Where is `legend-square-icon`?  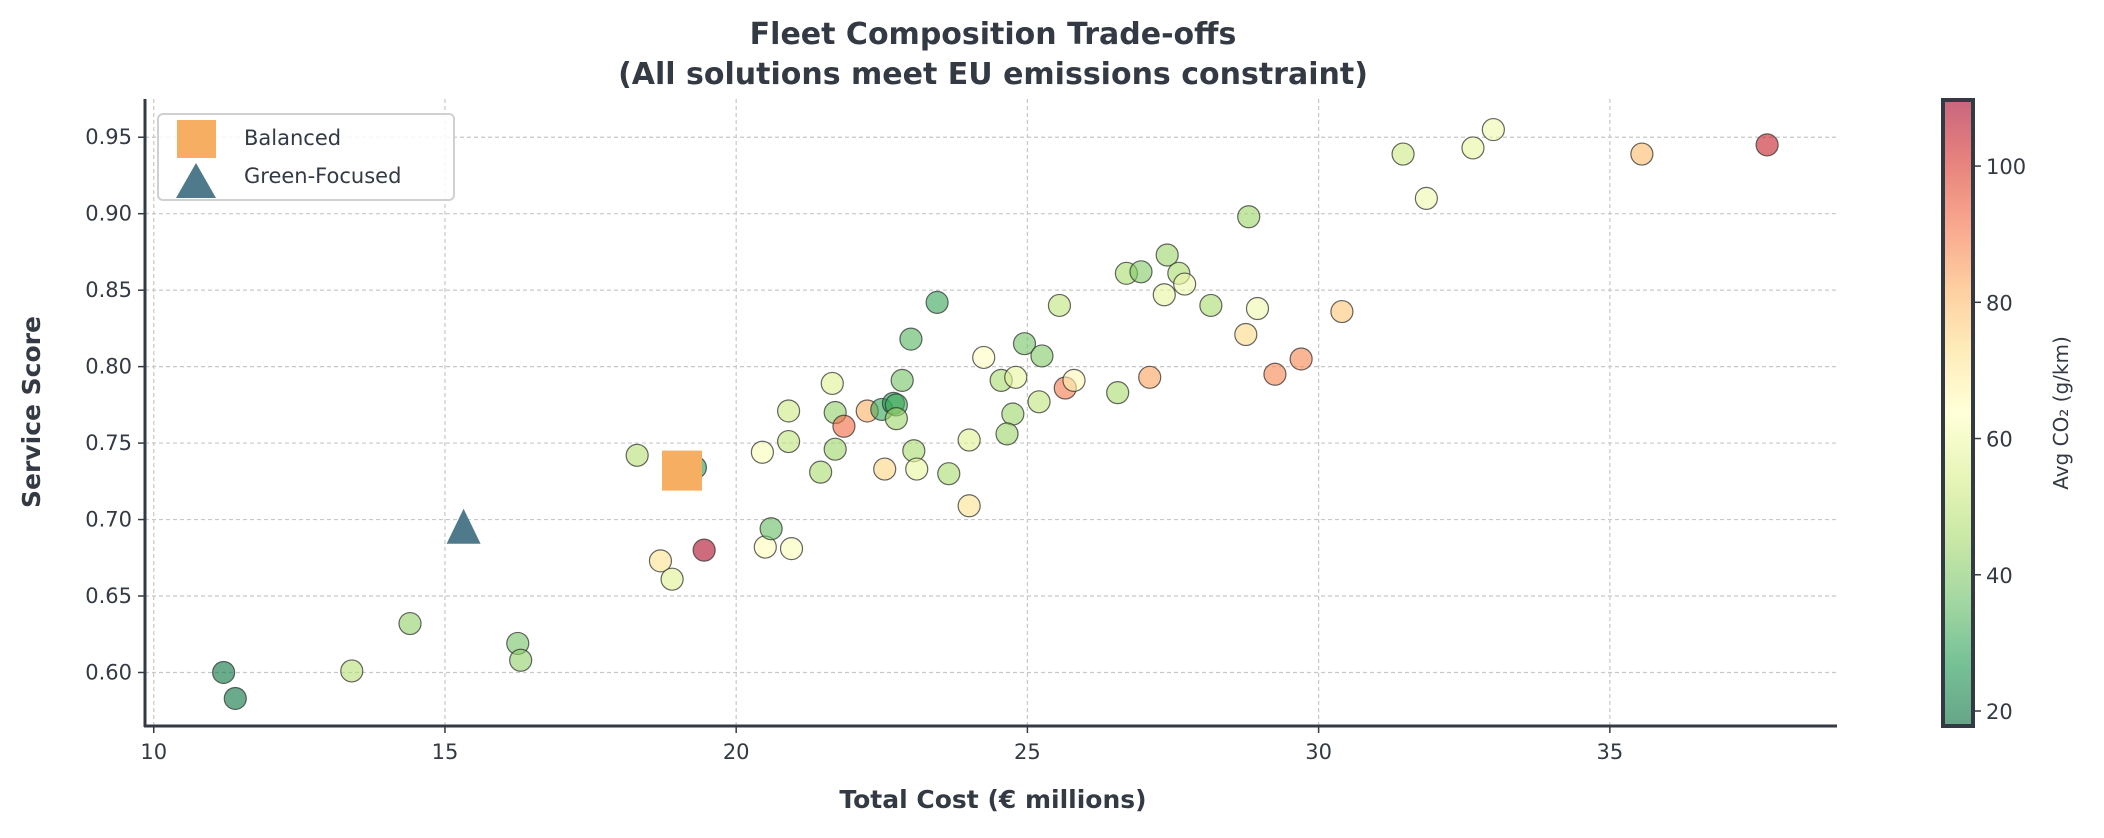
legend-square-icon is located at coordinates (196, 139).